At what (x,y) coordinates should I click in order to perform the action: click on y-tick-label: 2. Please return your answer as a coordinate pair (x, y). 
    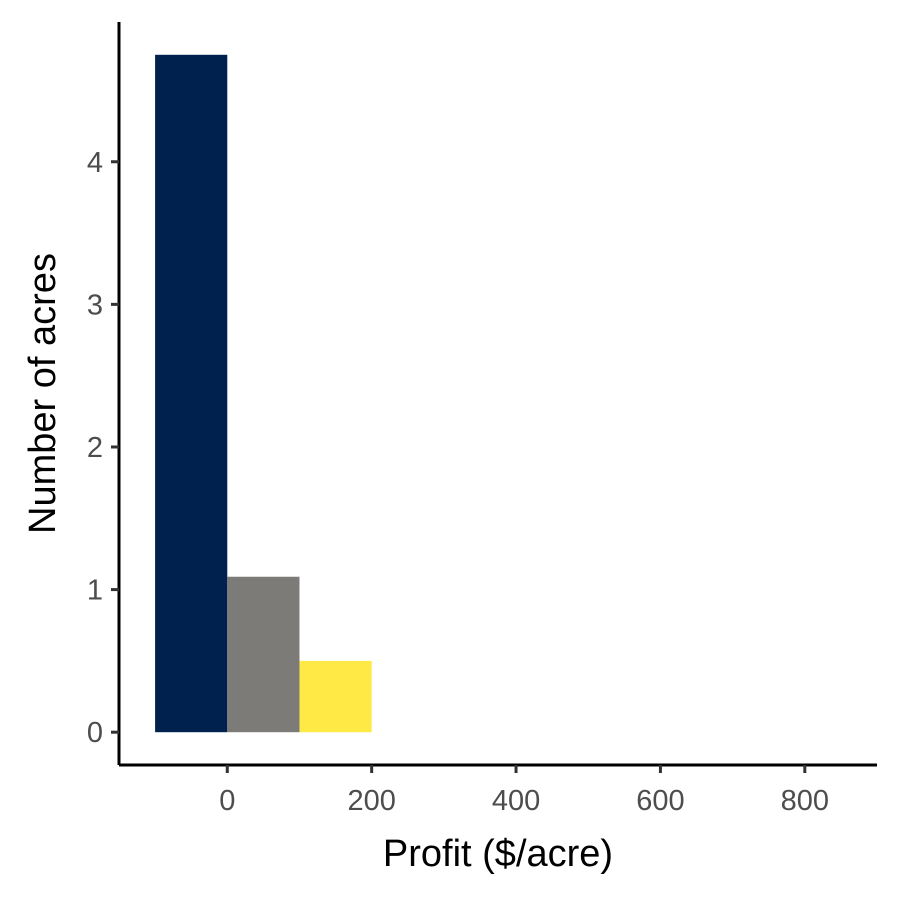
    Looking at the image, I should click on (95, 448).